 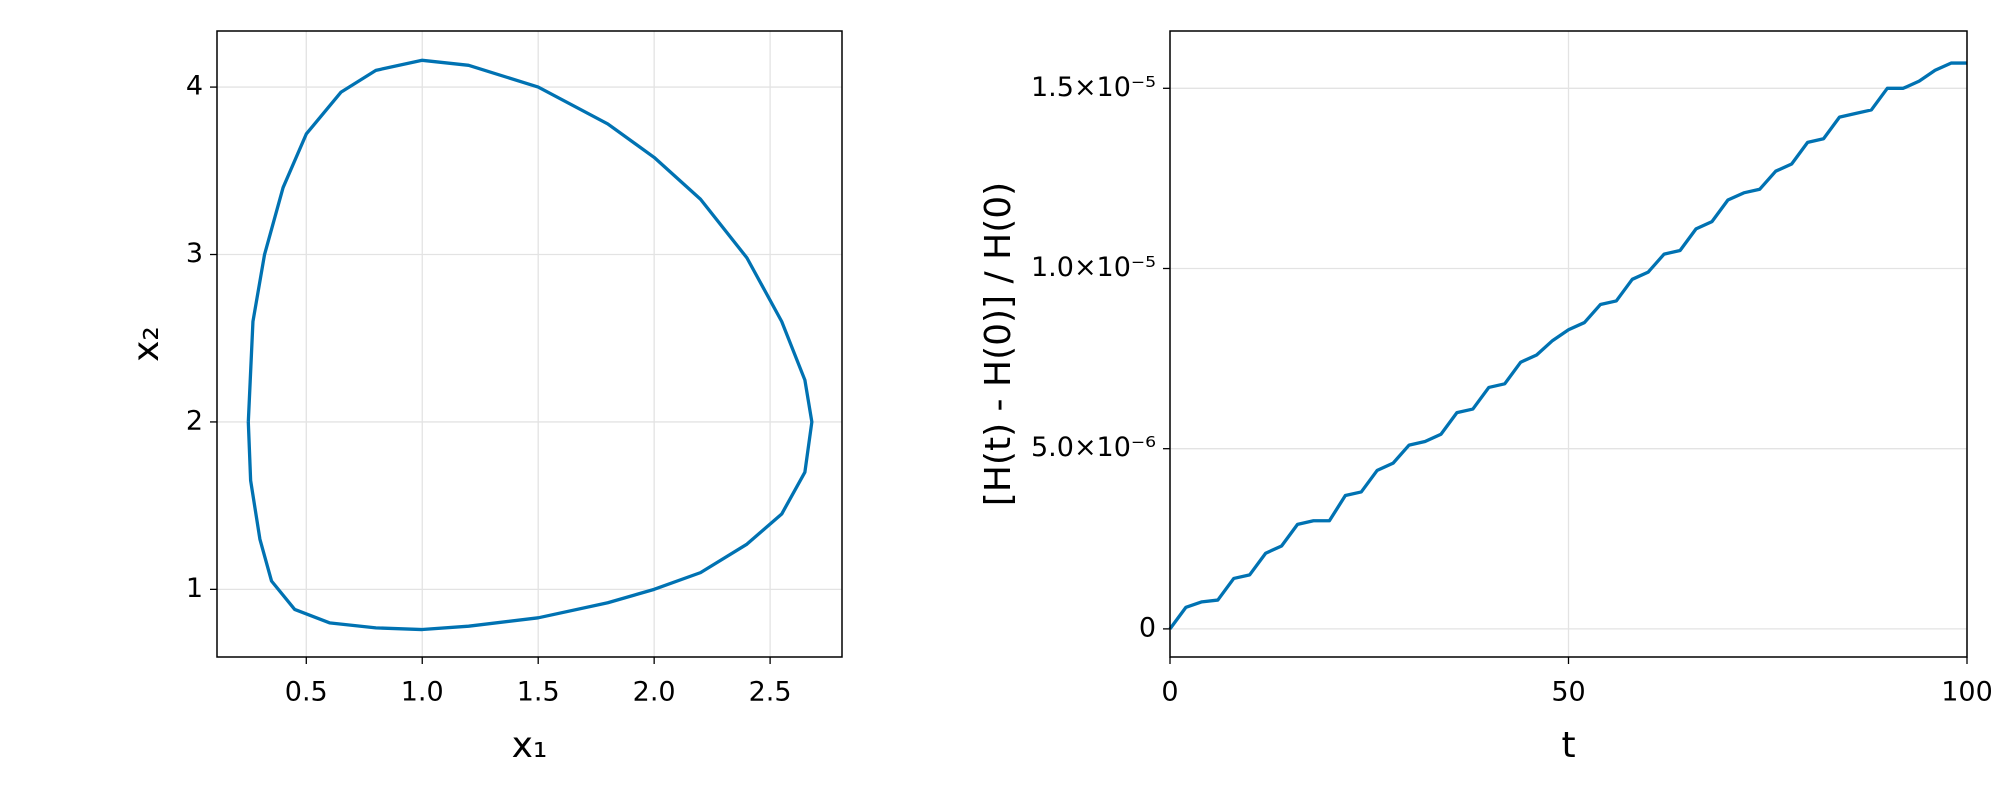 I want to click on x-tick-label: 100, so click(x=1967, y=692).